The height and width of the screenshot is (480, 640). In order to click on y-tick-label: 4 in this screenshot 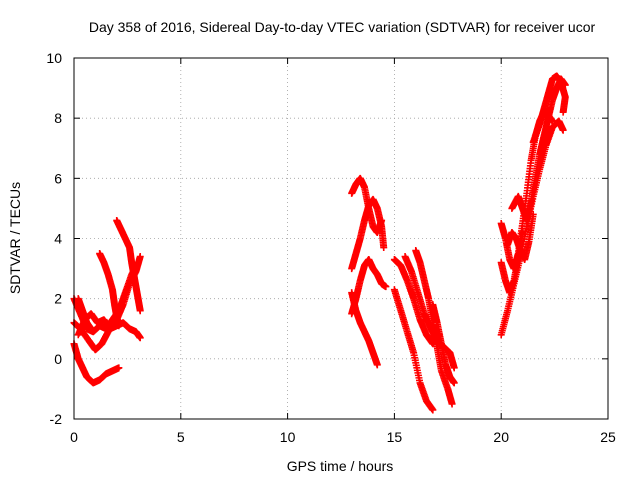, I will do `click(58, 239)`.